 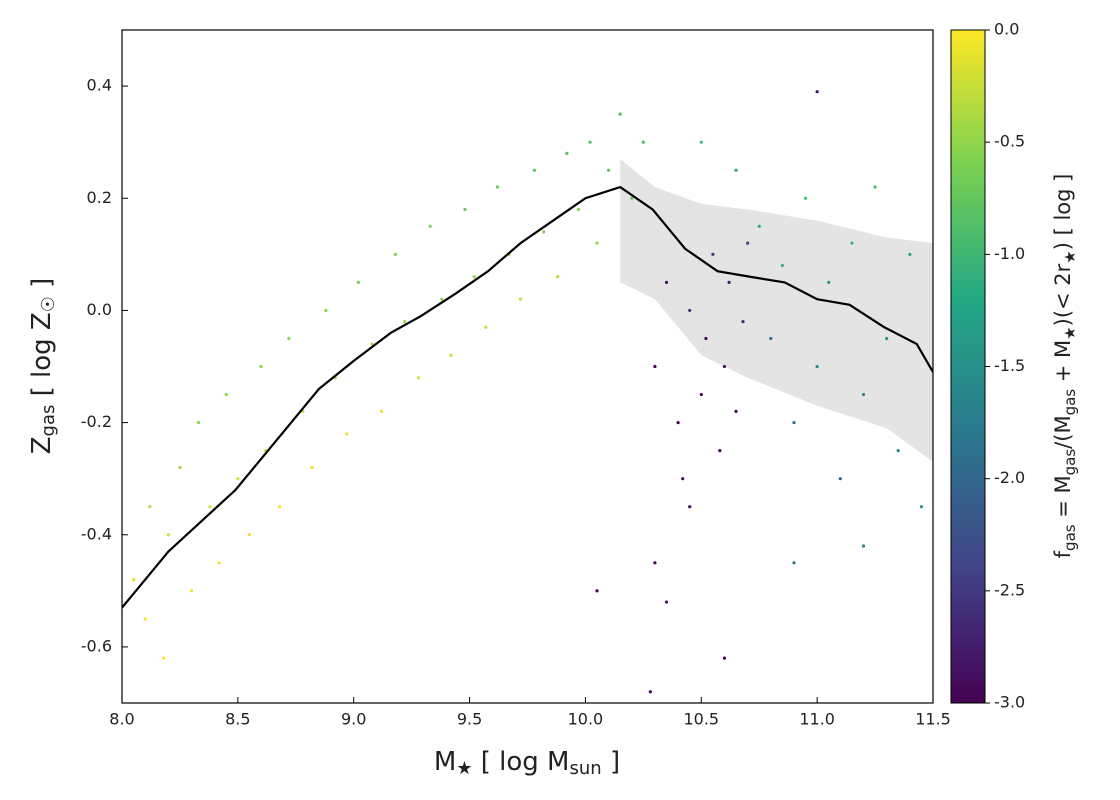 What do you see at coordinates (527, 763) in the screenshot?
I see `x-axis-label: M★ [ log Msun ]` at bounding box center [527, 763].